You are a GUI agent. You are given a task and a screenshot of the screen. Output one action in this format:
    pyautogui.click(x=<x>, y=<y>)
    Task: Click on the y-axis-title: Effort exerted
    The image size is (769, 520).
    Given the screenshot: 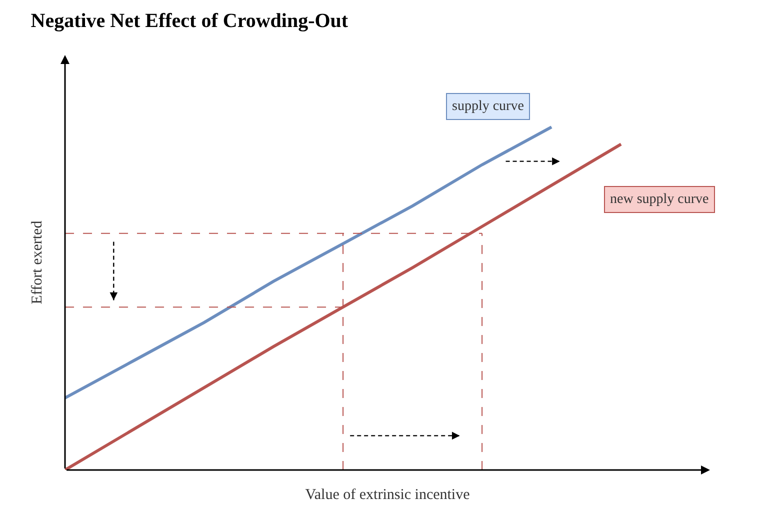 What is the action you would take?
    pyautogui.click(x=37, y=262)
    